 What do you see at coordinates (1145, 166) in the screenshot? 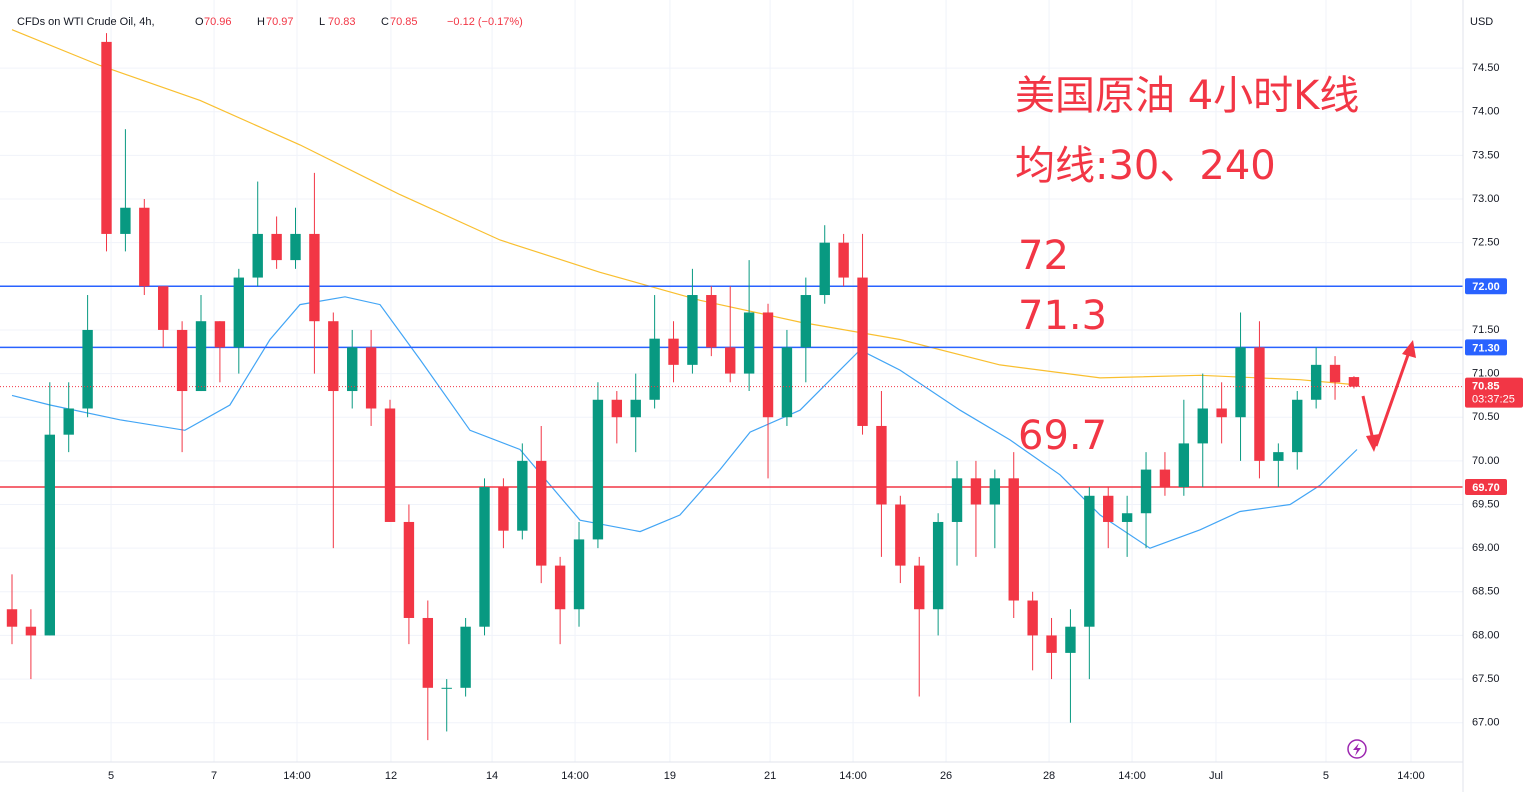
I see `annotation: 均线:30、240` at bounding box center [1145, 166].